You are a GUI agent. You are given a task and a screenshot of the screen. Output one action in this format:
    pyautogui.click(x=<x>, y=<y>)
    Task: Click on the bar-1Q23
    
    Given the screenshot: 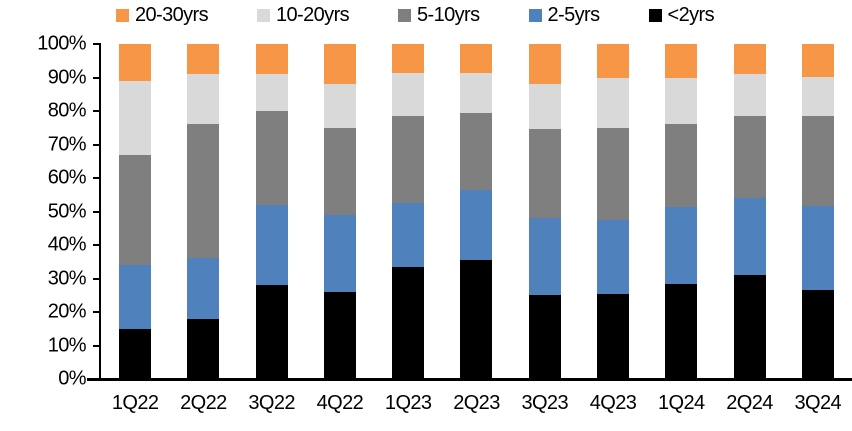 What is the action you would take?
    pyautogui.click(x=408, y=211)
    